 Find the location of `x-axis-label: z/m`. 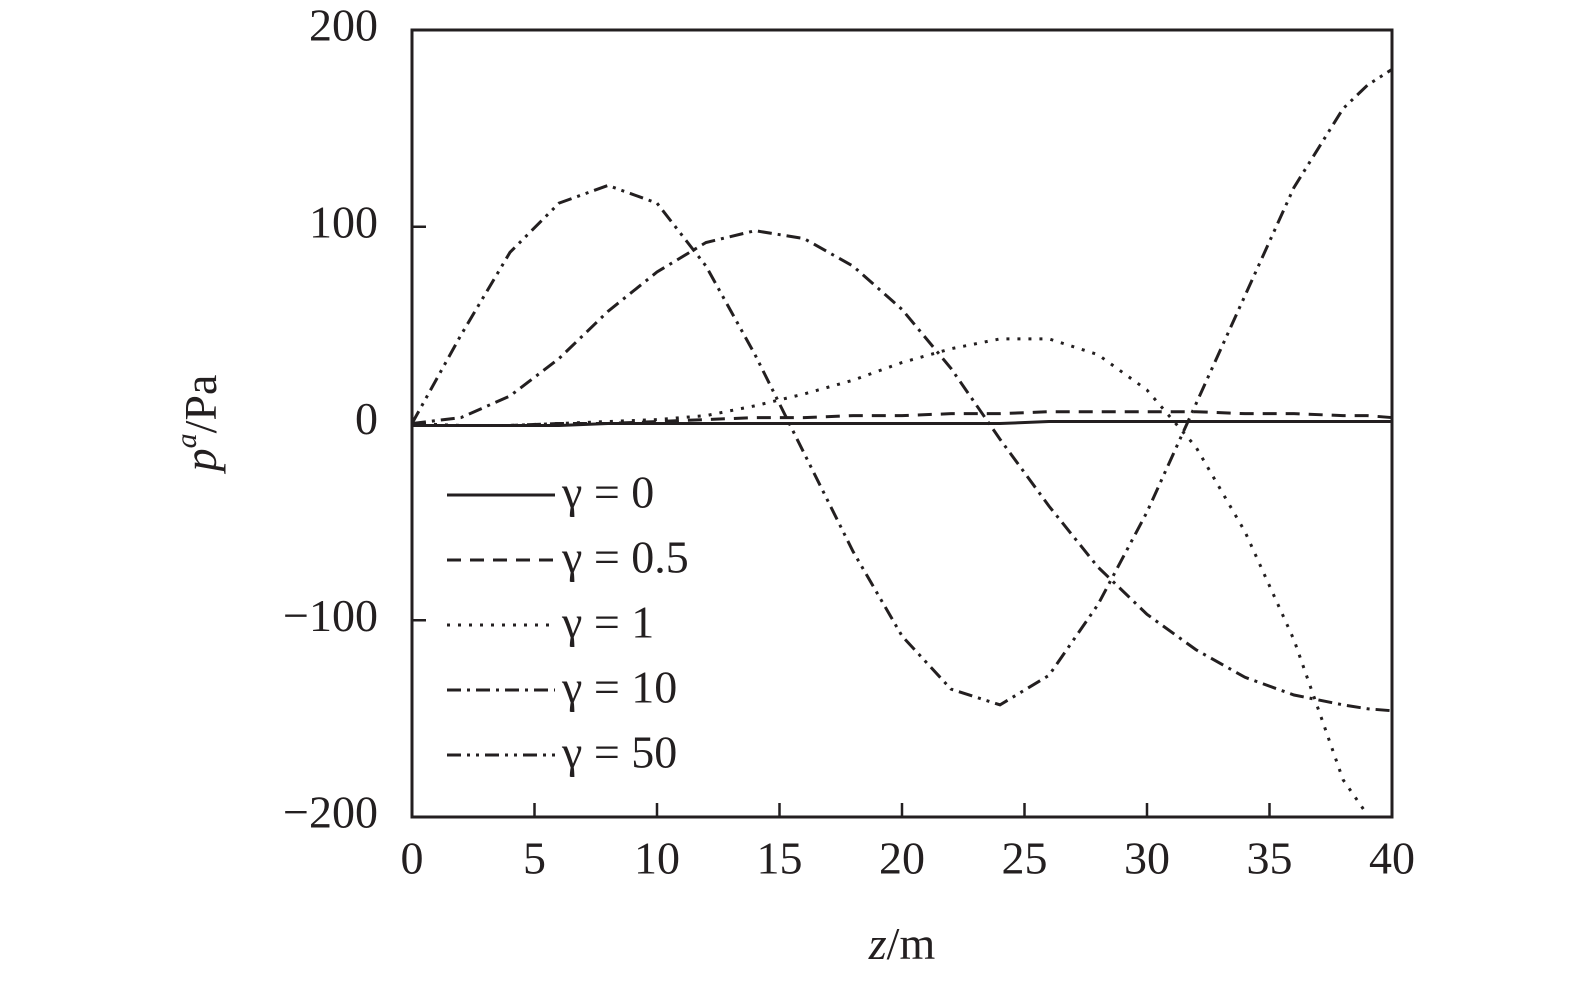

x-axis-label: z/m is located at coordinates (902, 943).